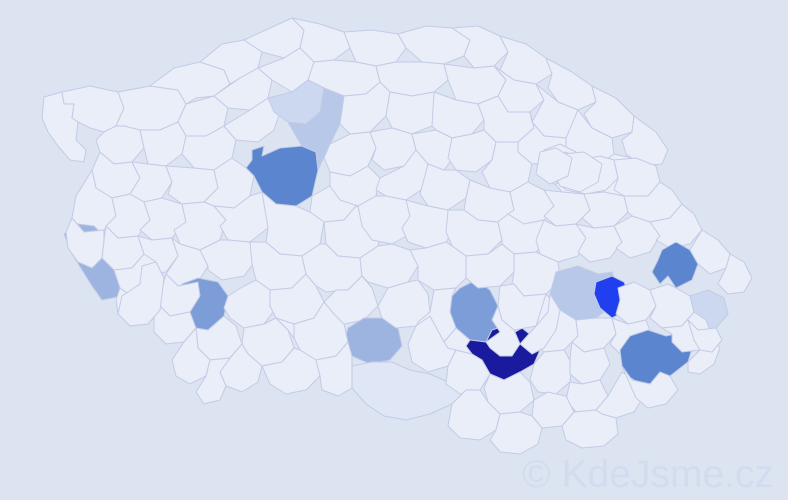 The height and width of the screenshot is (500, 788). I want to click on watermark: © KdeJsme.cz, so click(648, 474).